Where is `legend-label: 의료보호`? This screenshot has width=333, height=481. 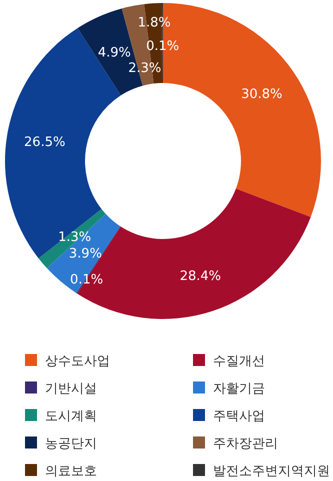
legend-label: 의료보호 is located at coordinates (71, 471).